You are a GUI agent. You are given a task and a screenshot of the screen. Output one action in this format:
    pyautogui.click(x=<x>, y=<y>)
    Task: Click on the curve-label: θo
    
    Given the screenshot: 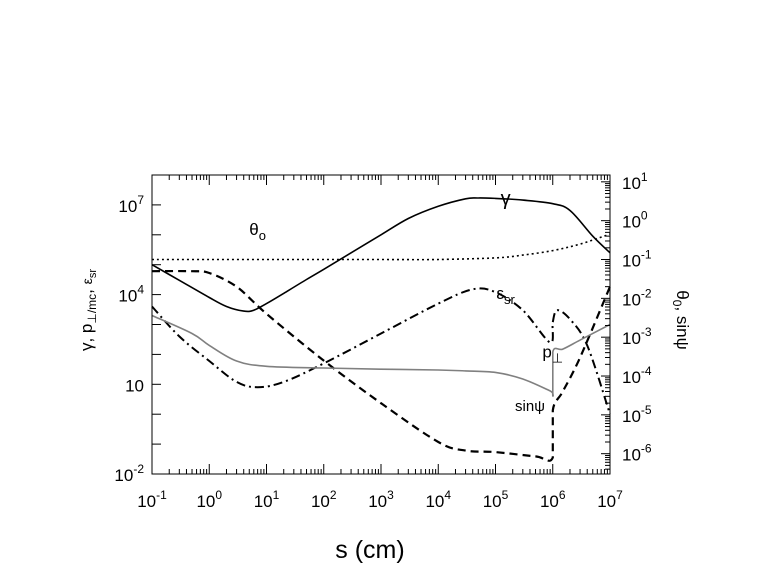 What is the action you would take?
    pyautogui.click(x=257, y=231)
    